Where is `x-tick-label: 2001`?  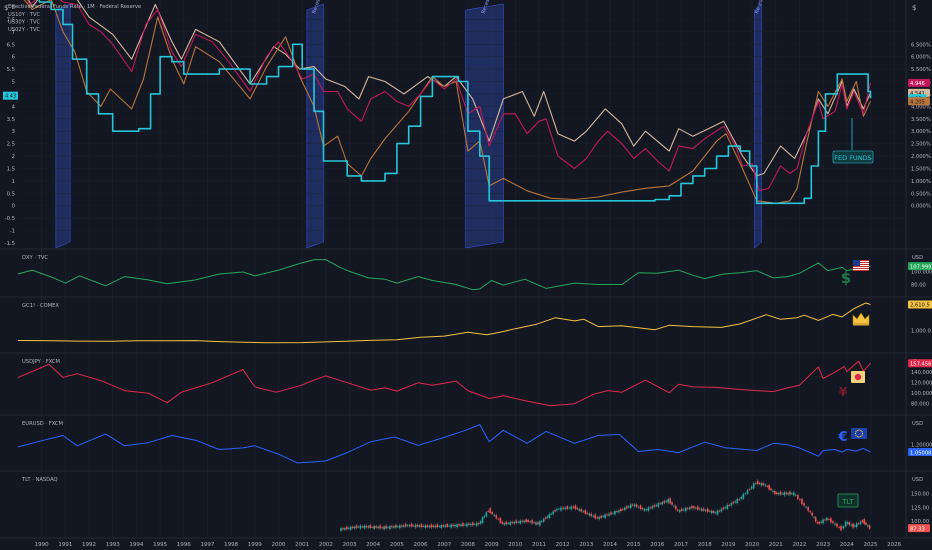 x-tick-label: 2001 is located at coordinates (302, 545).